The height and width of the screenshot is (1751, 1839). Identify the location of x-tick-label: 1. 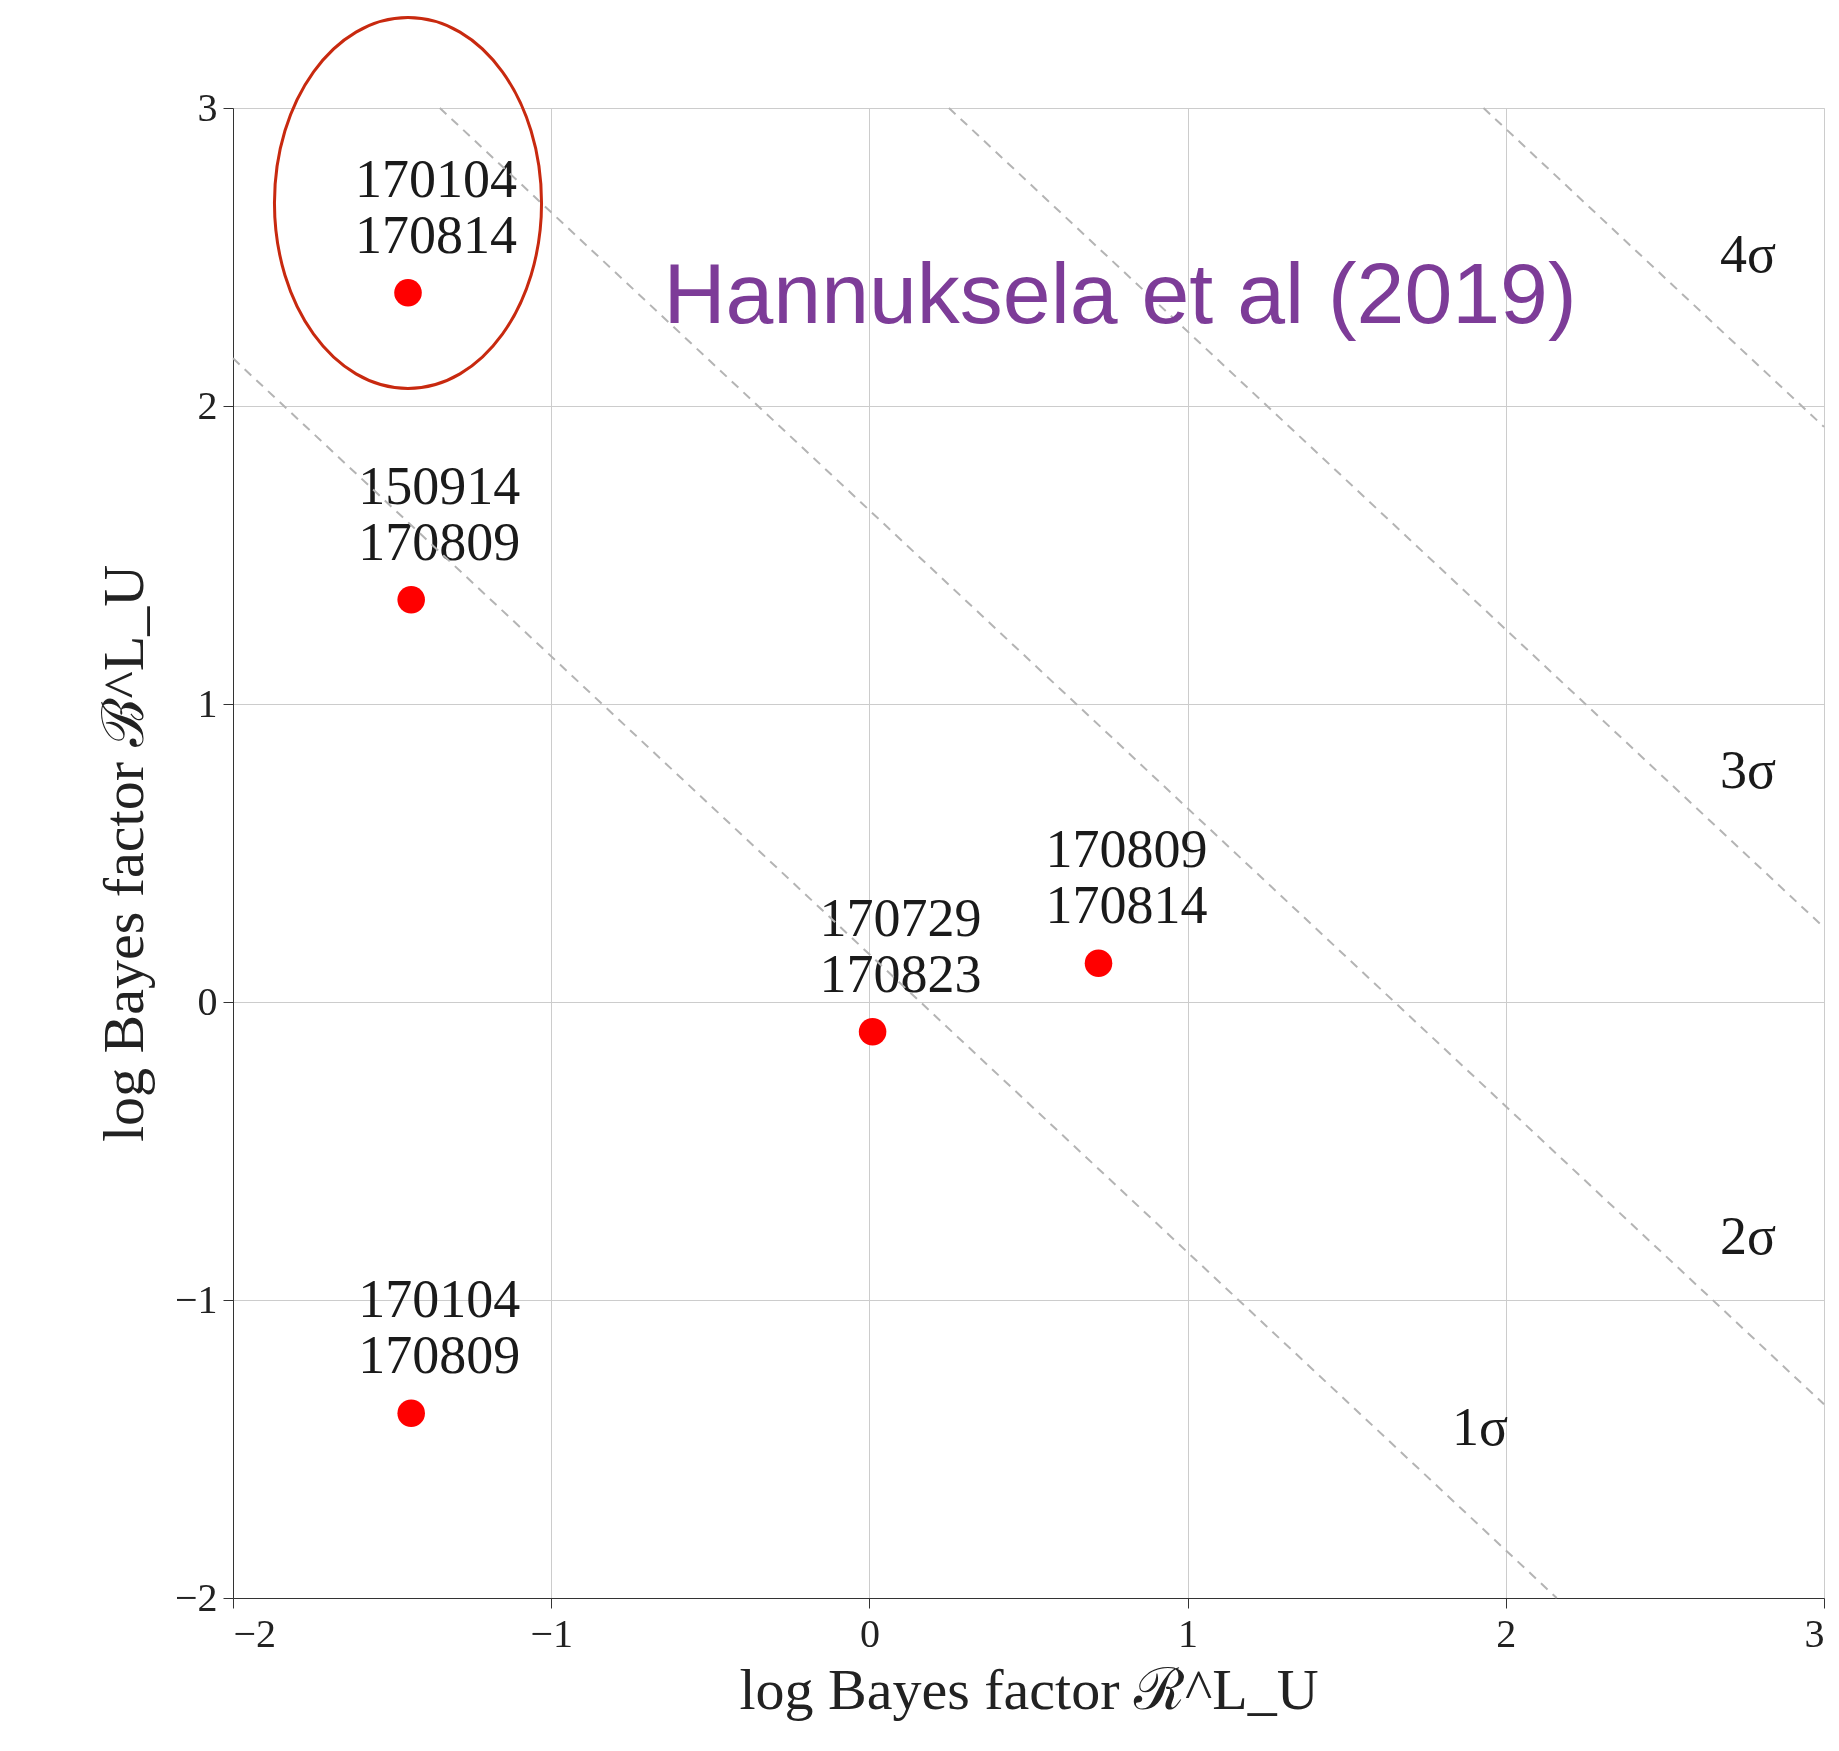
(1188, 1633).